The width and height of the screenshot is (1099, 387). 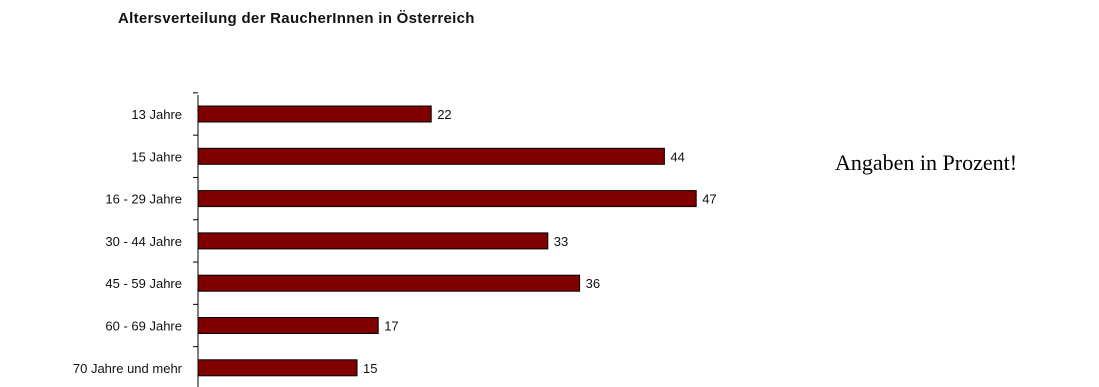 What do you see at coordinates (709, 199) in the screenshot?
I see `value-label: 47` at bounding box center [709, 199].